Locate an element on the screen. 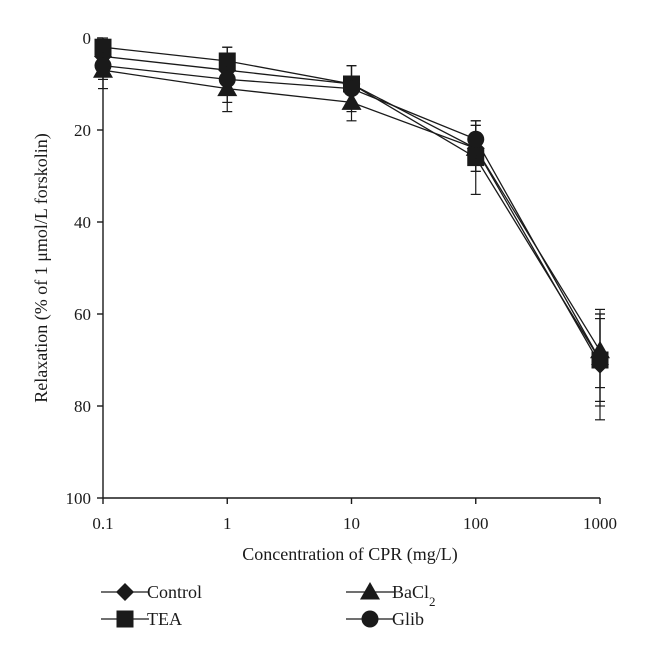 The width and height of the screenshot is (650, 665). y-tick-label: 20 is located at coordinates (82, 130).